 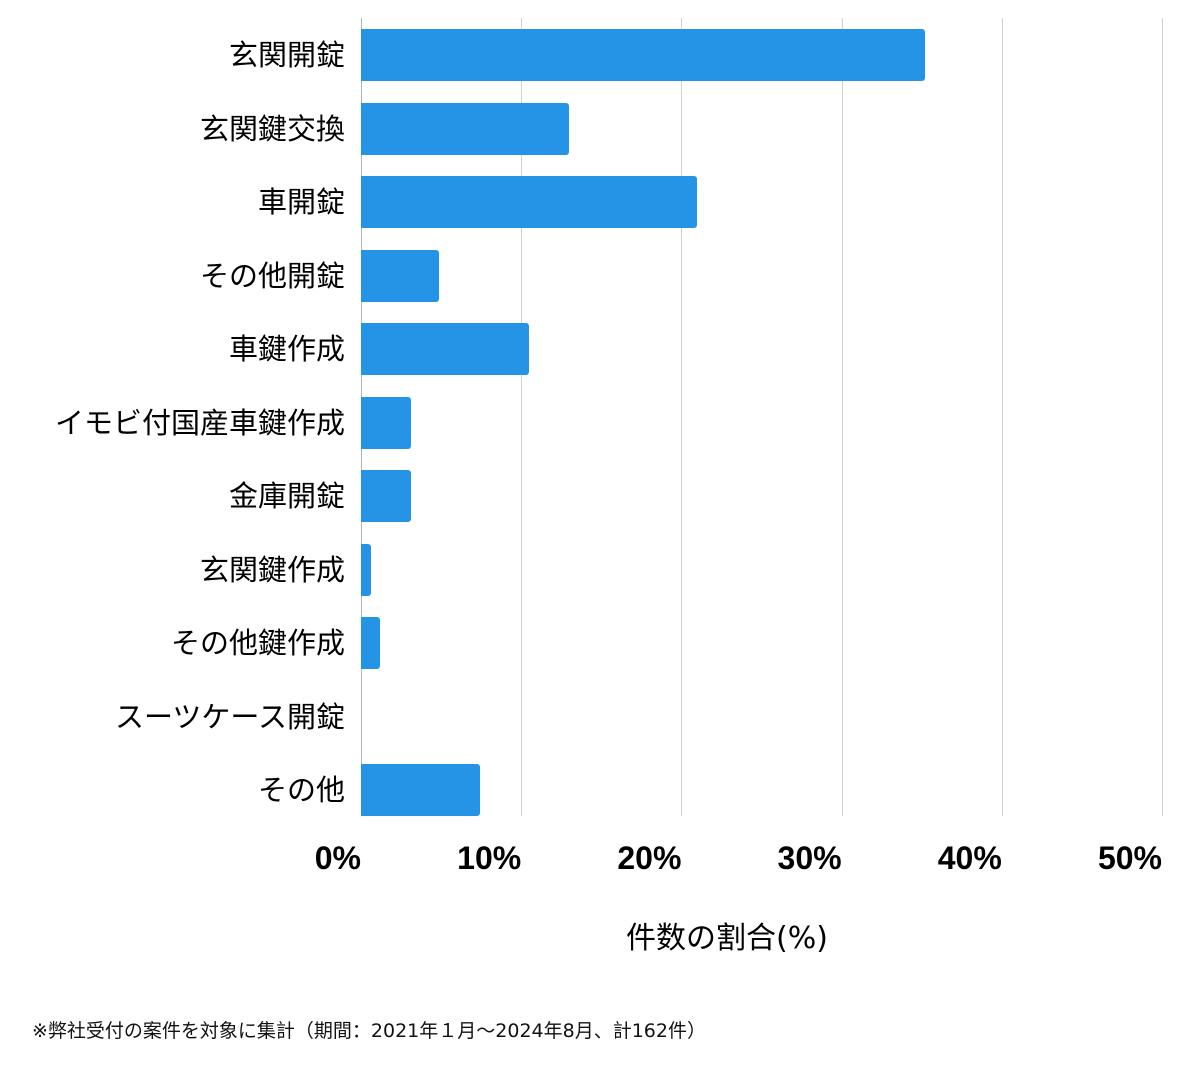 I want to click on x-tick-label: 40%, so click(x=969, y=858).